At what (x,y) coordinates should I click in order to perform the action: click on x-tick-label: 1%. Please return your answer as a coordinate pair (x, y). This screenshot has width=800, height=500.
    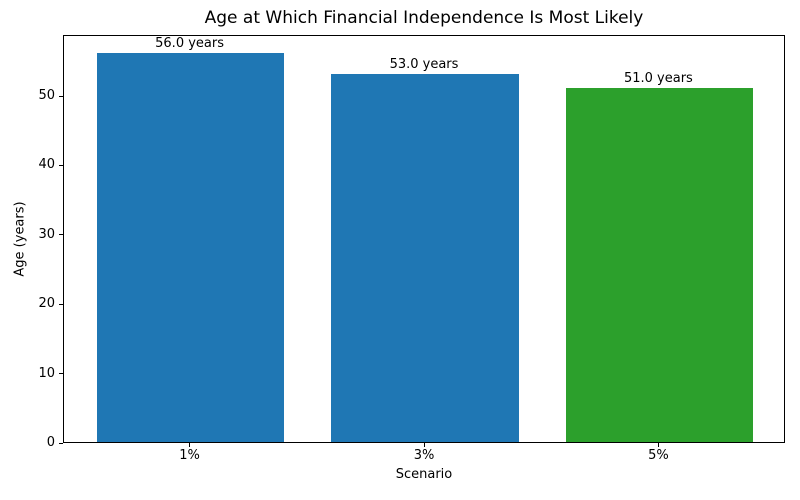
    Looking at the image, I should click on (189, 455).